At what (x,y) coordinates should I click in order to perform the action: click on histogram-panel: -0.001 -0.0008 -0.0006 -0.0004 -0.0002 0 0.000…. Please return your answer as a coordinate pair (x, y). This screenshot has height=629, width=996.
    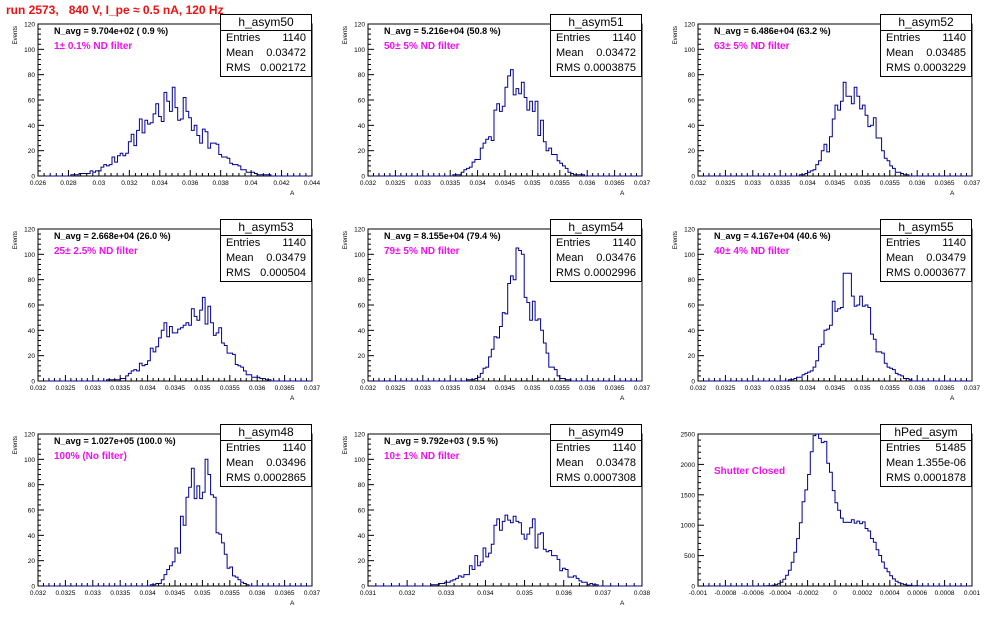
    Looking at the image, I should click on (829, 526).